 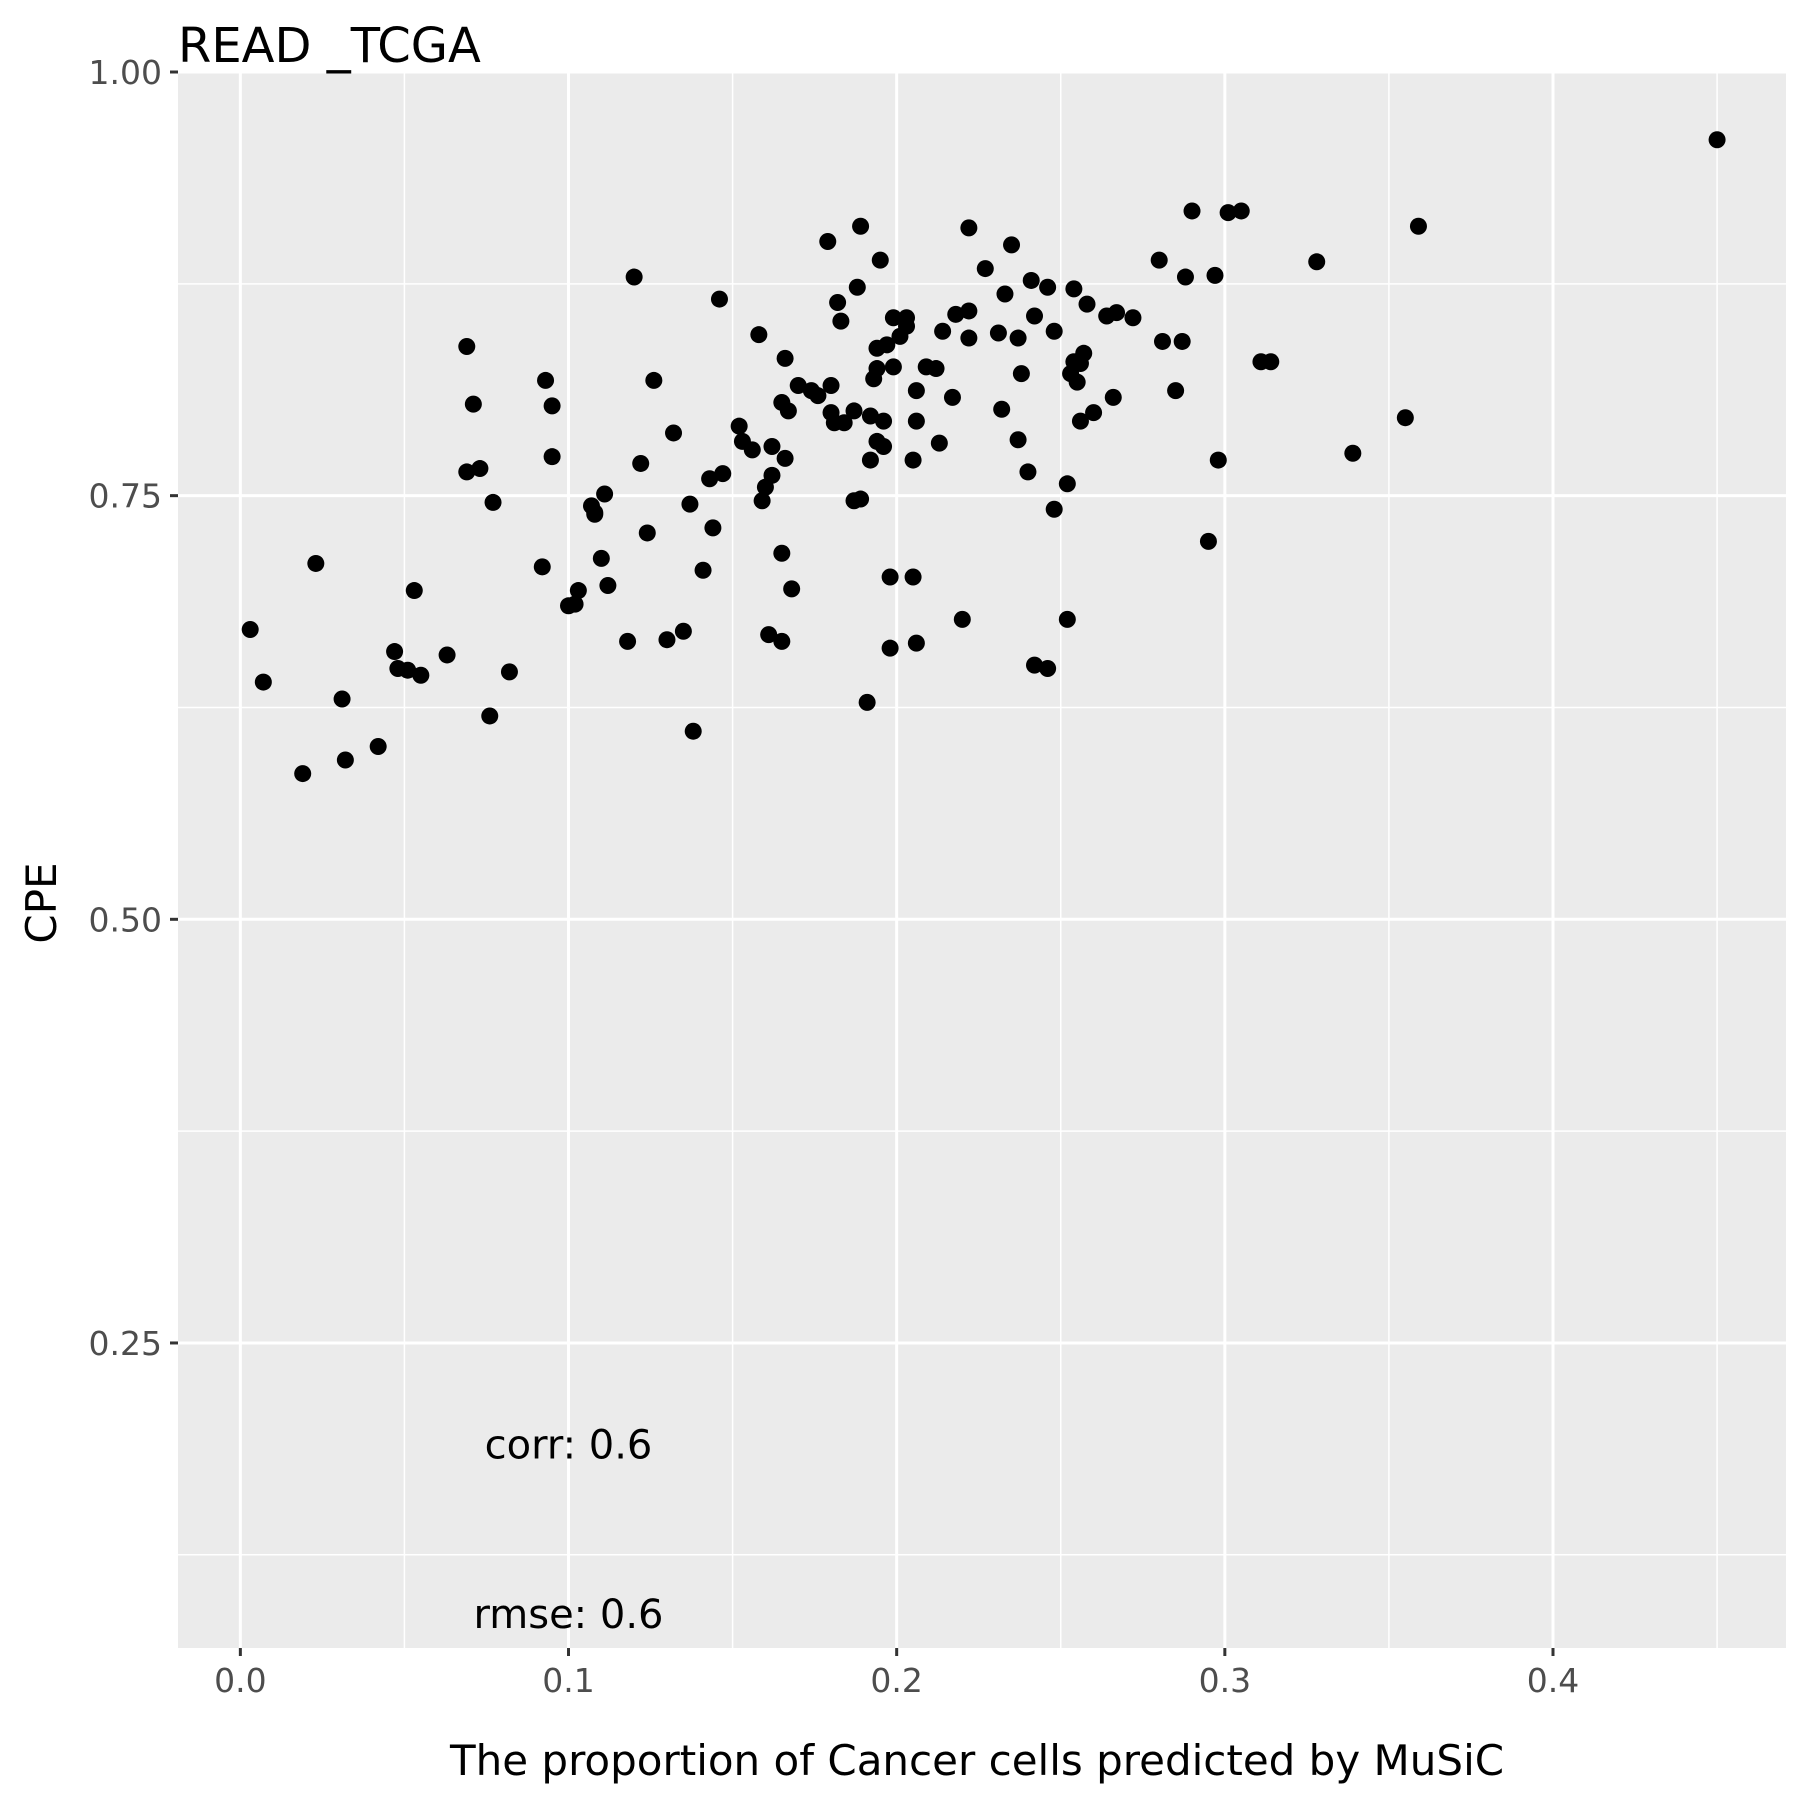 What do you see at coordinates (125, 72) in the screenshot?
I see `y-tick-label: 1.00` at bounding box center [125, 72].